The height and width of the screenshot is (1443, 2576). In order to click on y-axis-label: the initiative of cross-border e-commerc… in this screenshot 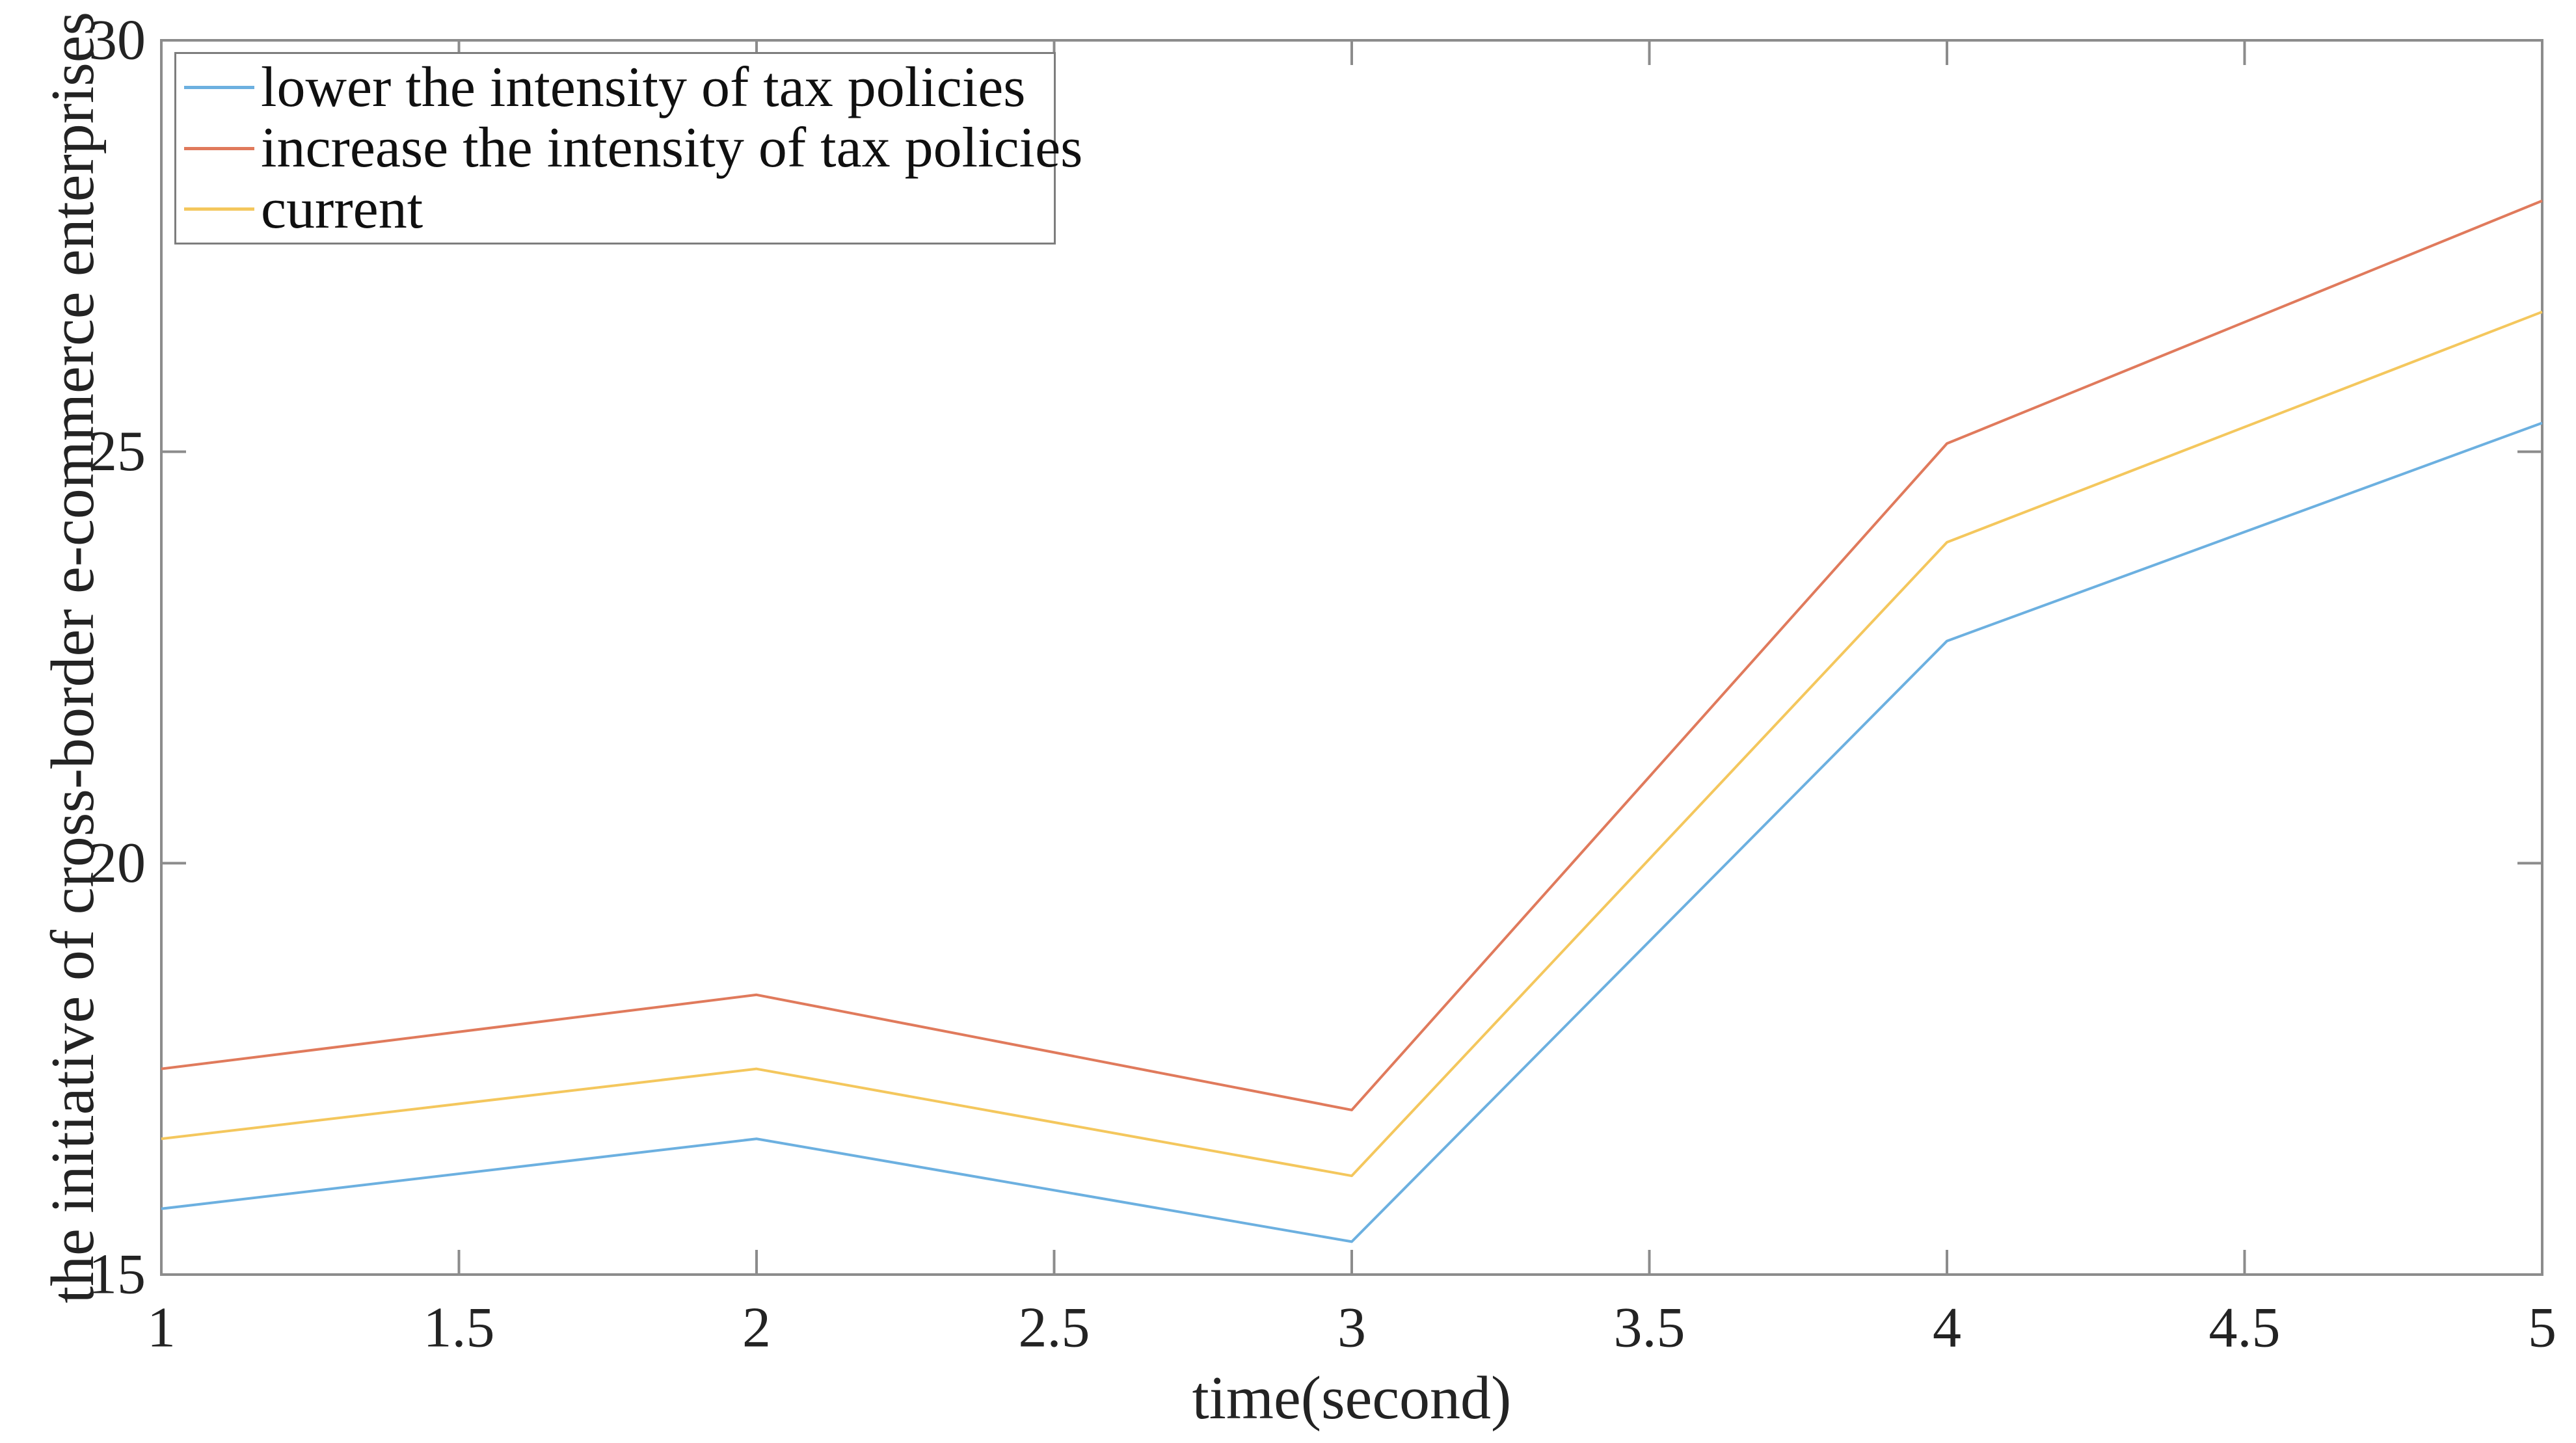, I will do `click(73, 657)`.